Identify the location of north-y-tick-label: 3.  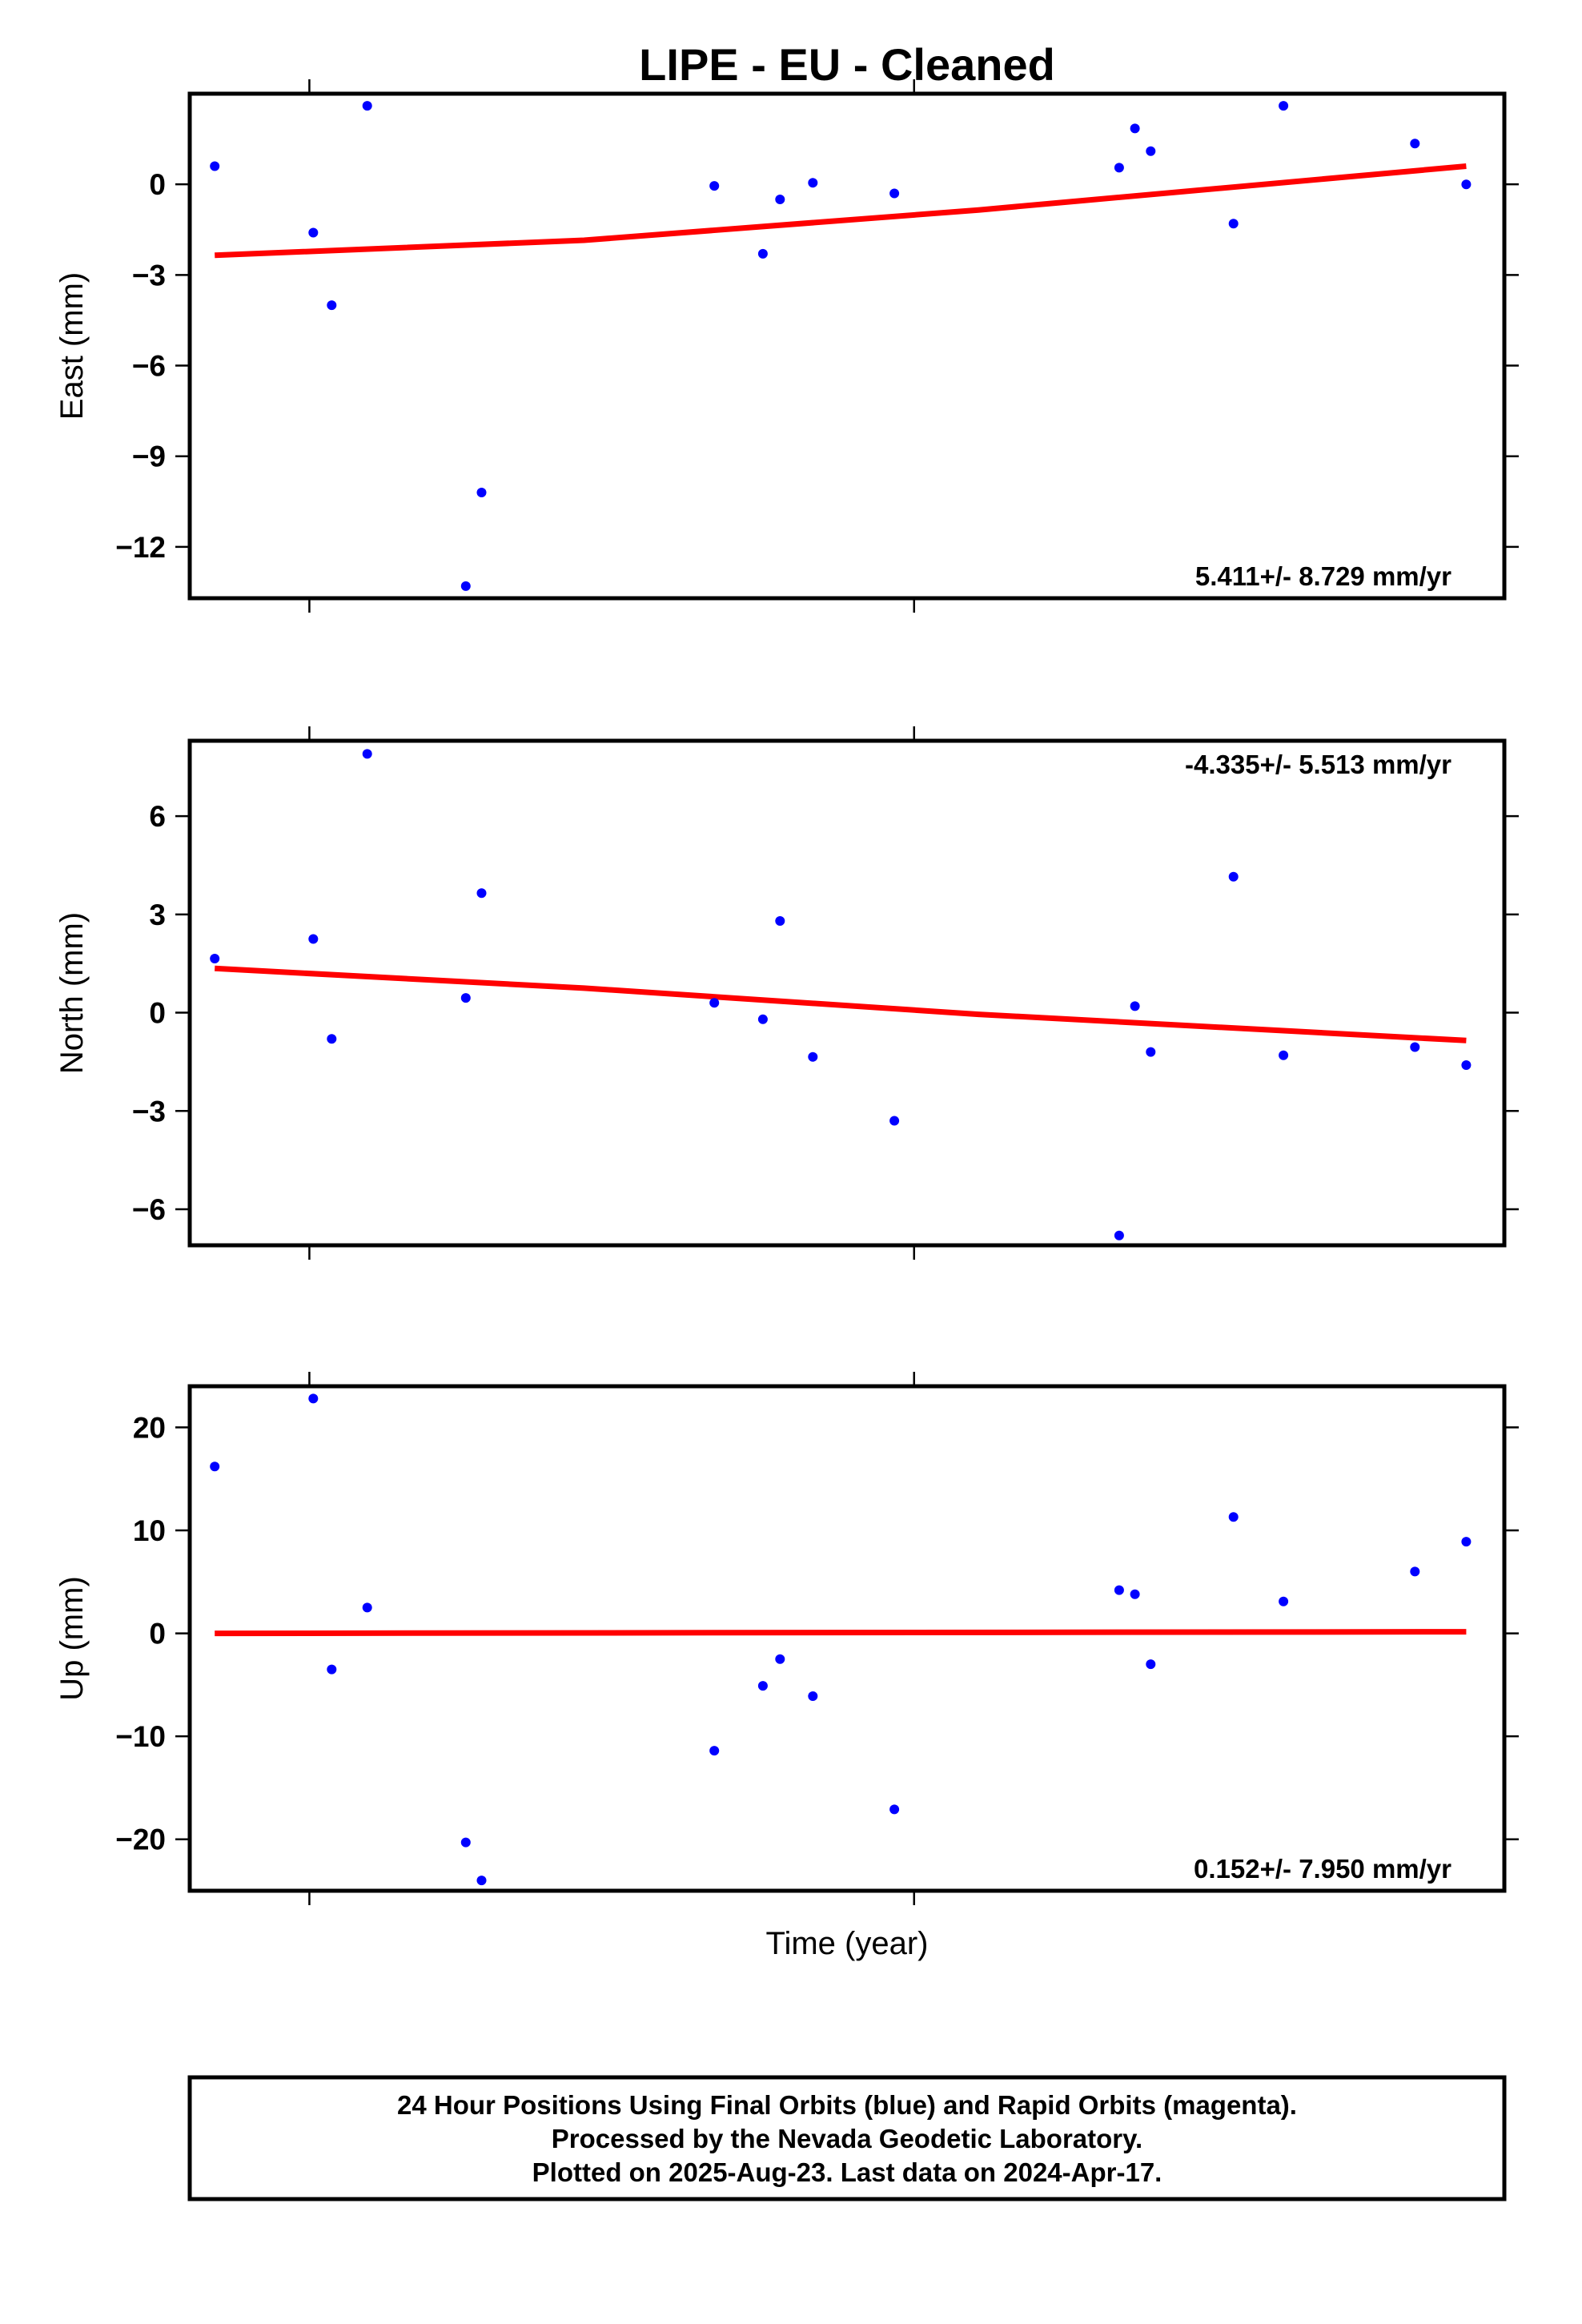
(157, 915).